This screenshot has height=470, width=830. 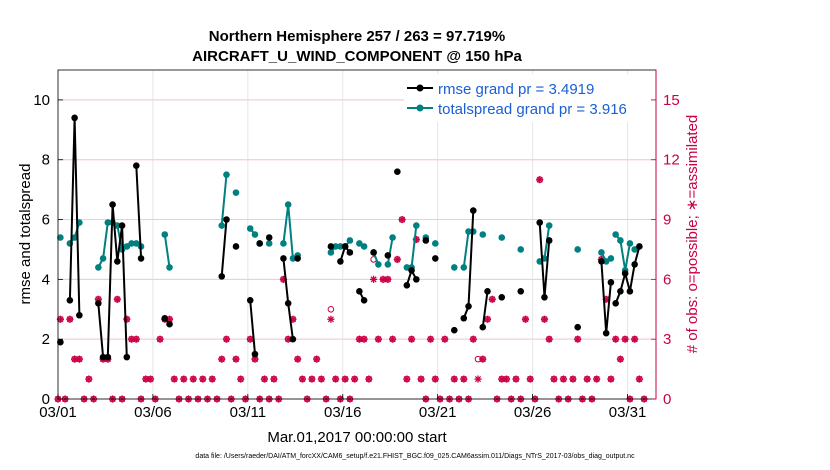 I want to click on x-tick-label: 03/16, so click(x=343, y=412).